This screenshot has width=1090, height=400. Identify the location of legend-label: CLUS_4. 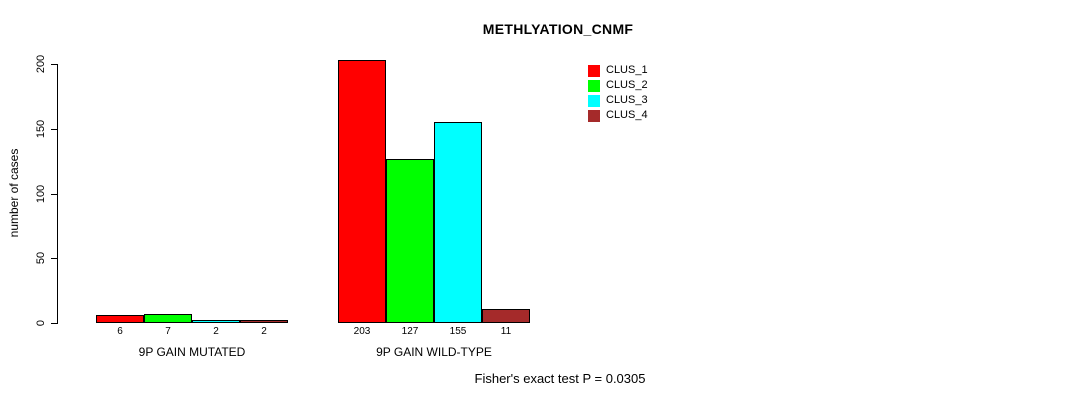
(627, 115).